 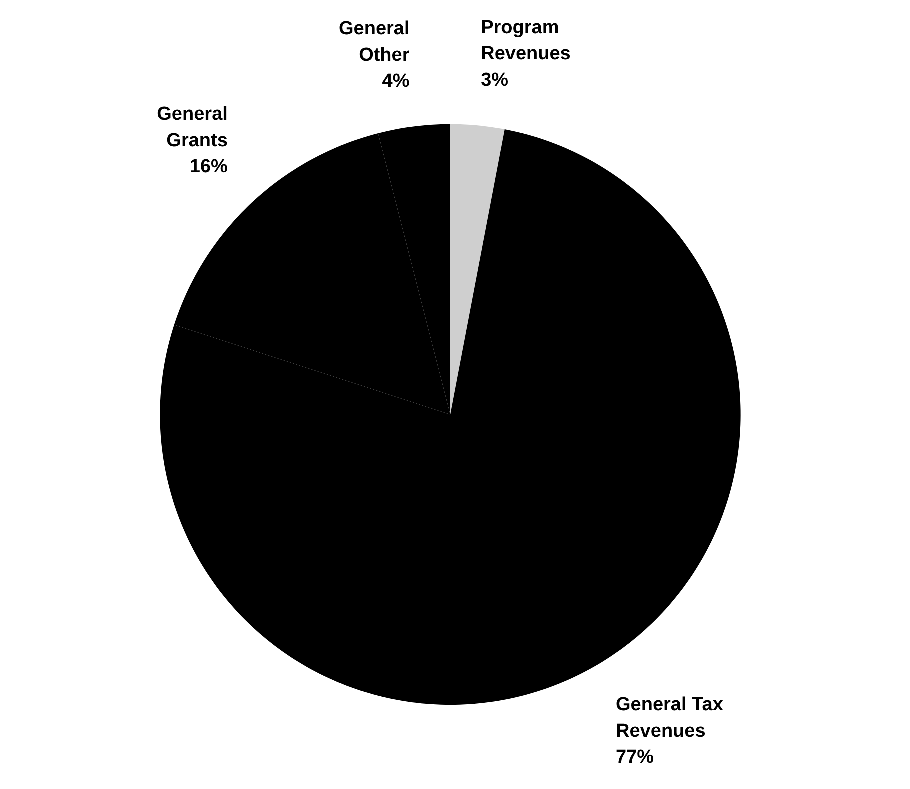 What do you see at coordinates (526, 41) in the screenshot?
I see `slice-label: Program Revenues` at bounding box center [526, 41].